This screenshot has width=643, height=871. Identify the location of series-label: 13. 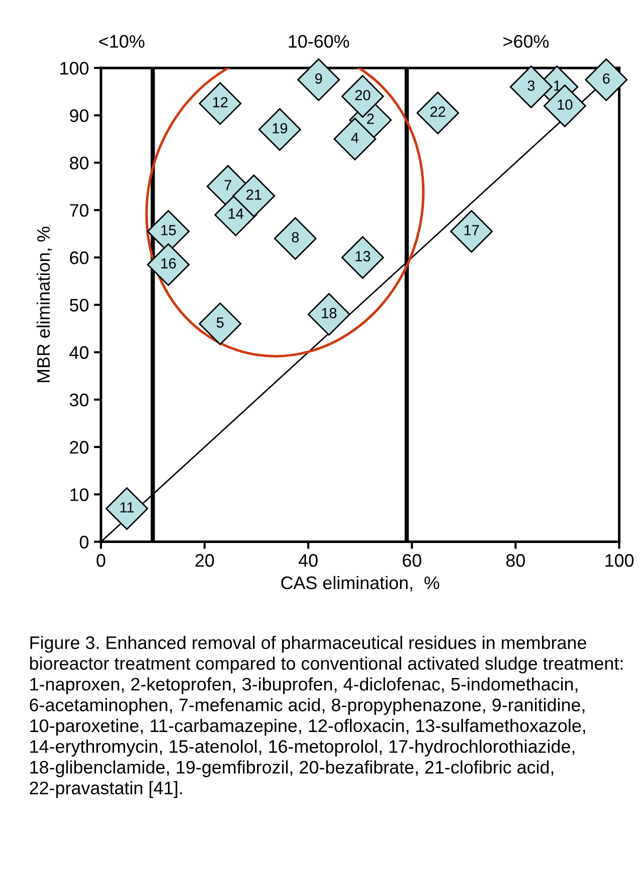
(363, 256).